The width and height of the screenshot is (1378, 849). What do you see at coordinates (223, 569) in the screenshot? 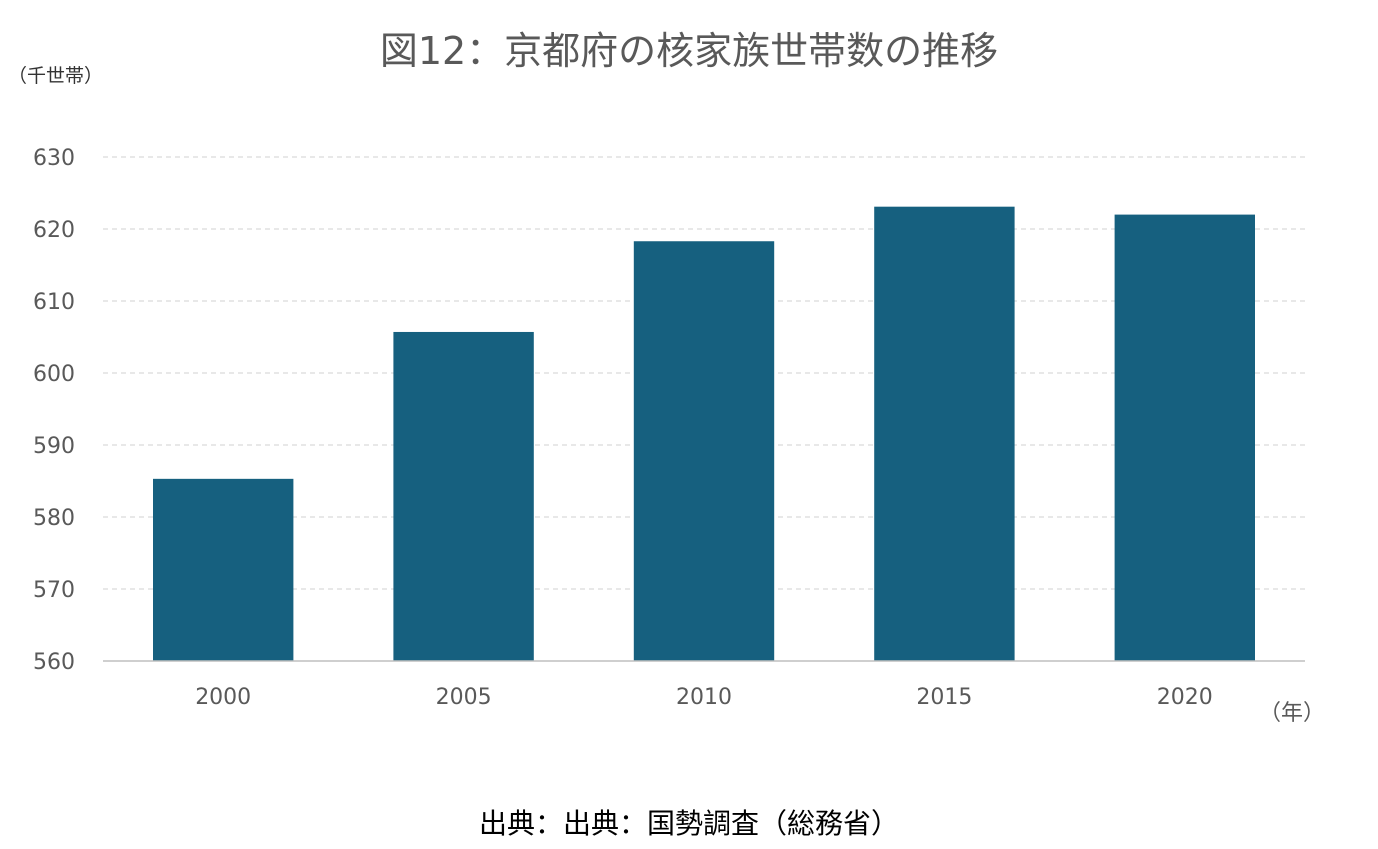
I see `bar-2000` at bounding box center [223, 569].